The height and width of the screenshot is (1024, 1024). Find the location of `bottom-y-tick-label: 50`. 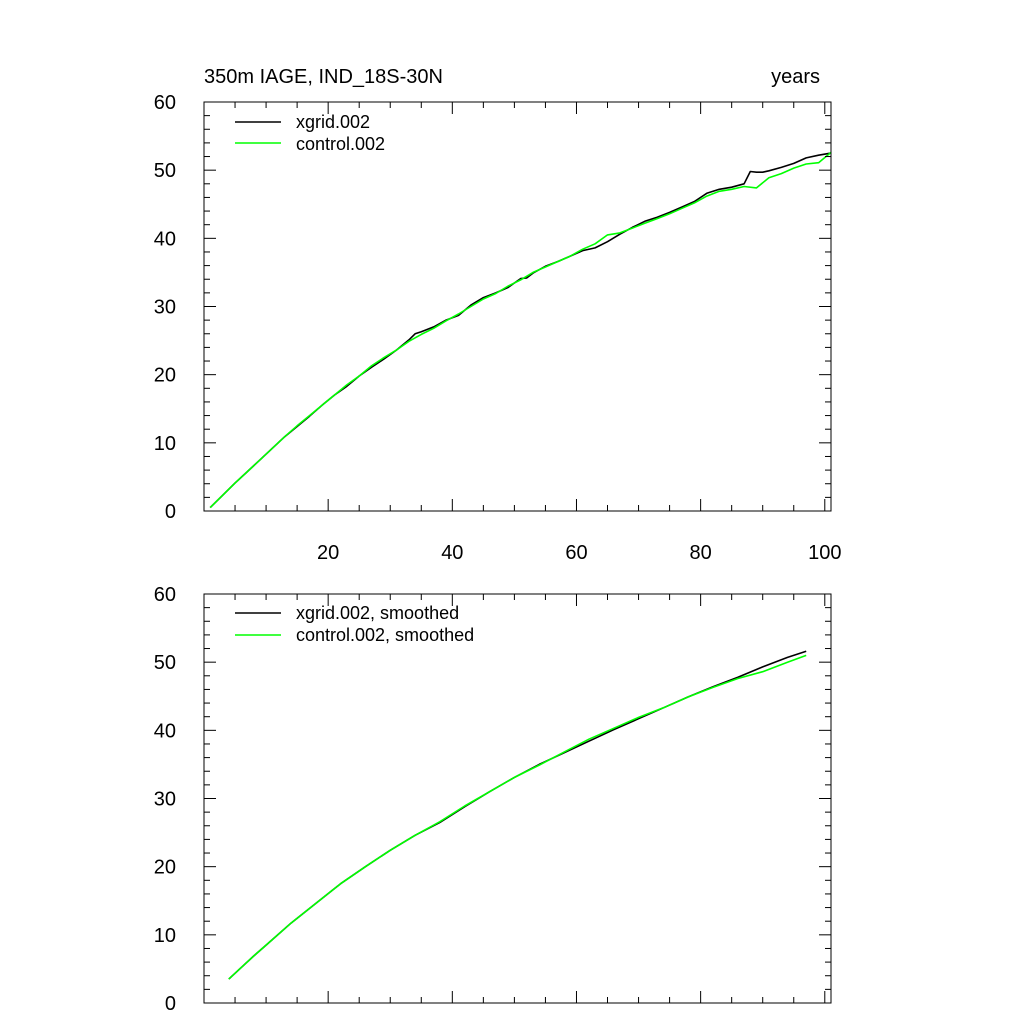

bottom-y-tick-label: 50 is located at coordinates (165, 663).